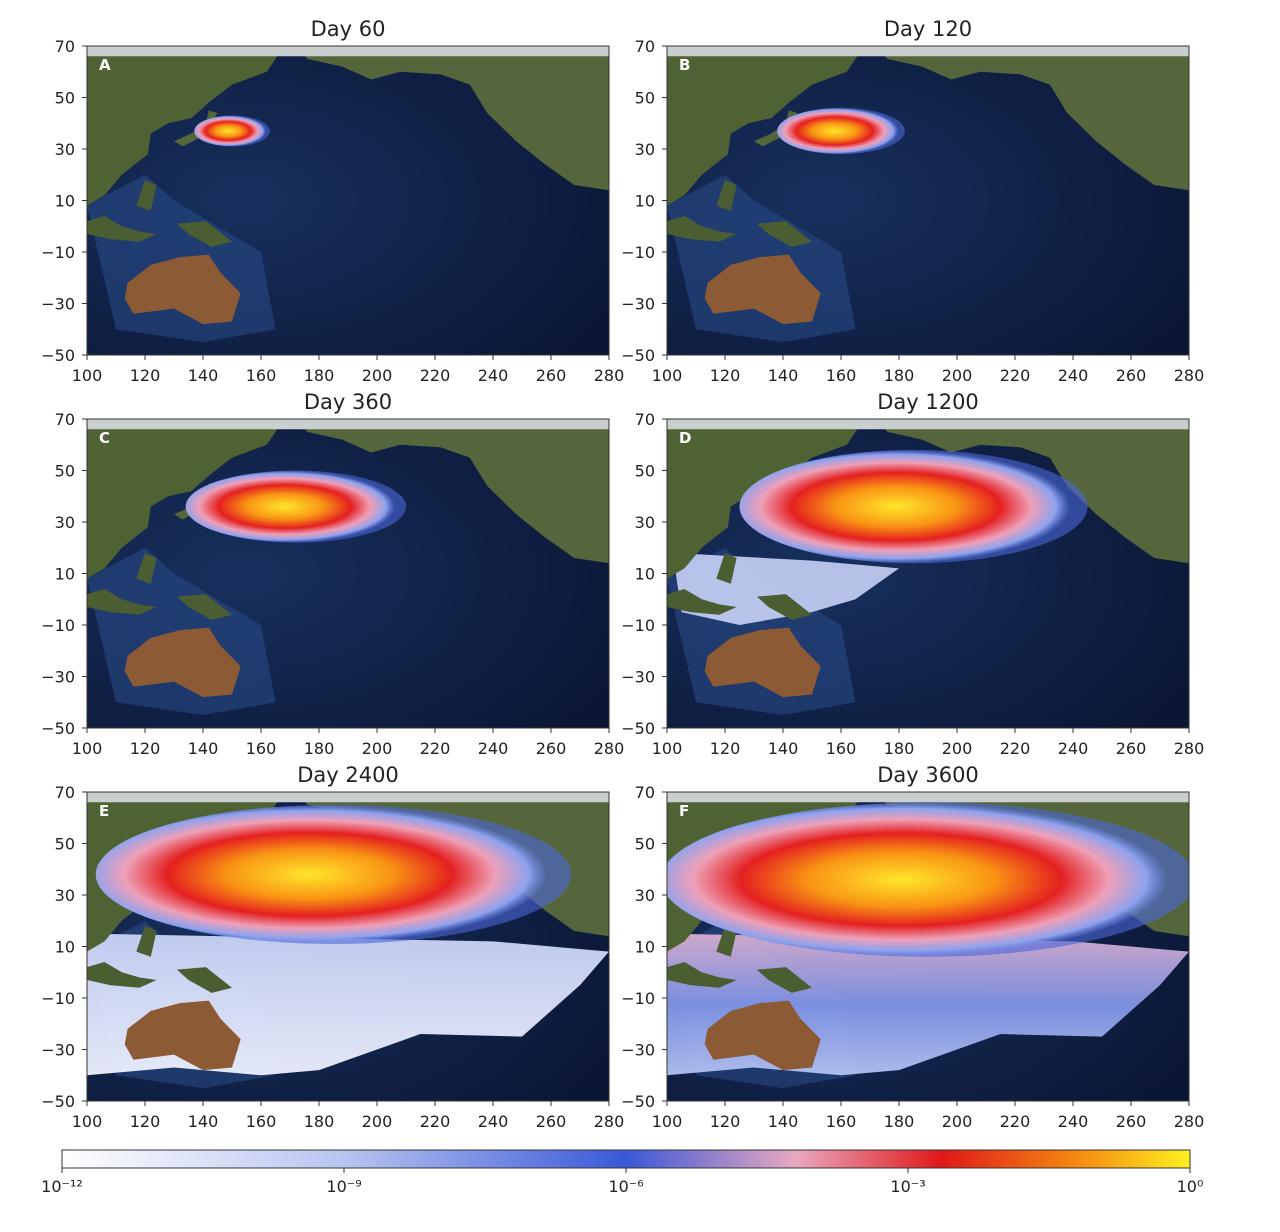  I want to click on colorbar: 10⁻¹² 10⁻⁹ 10⁻⁶ 10⁻³ 10⁰, so click(622, 1172).